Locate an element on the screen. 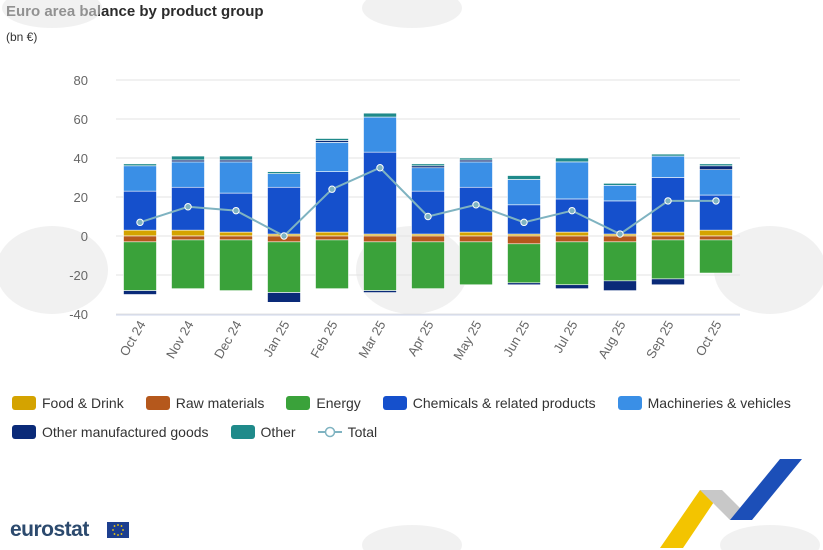  legend-item: Total is located at coordinates (347, 431).